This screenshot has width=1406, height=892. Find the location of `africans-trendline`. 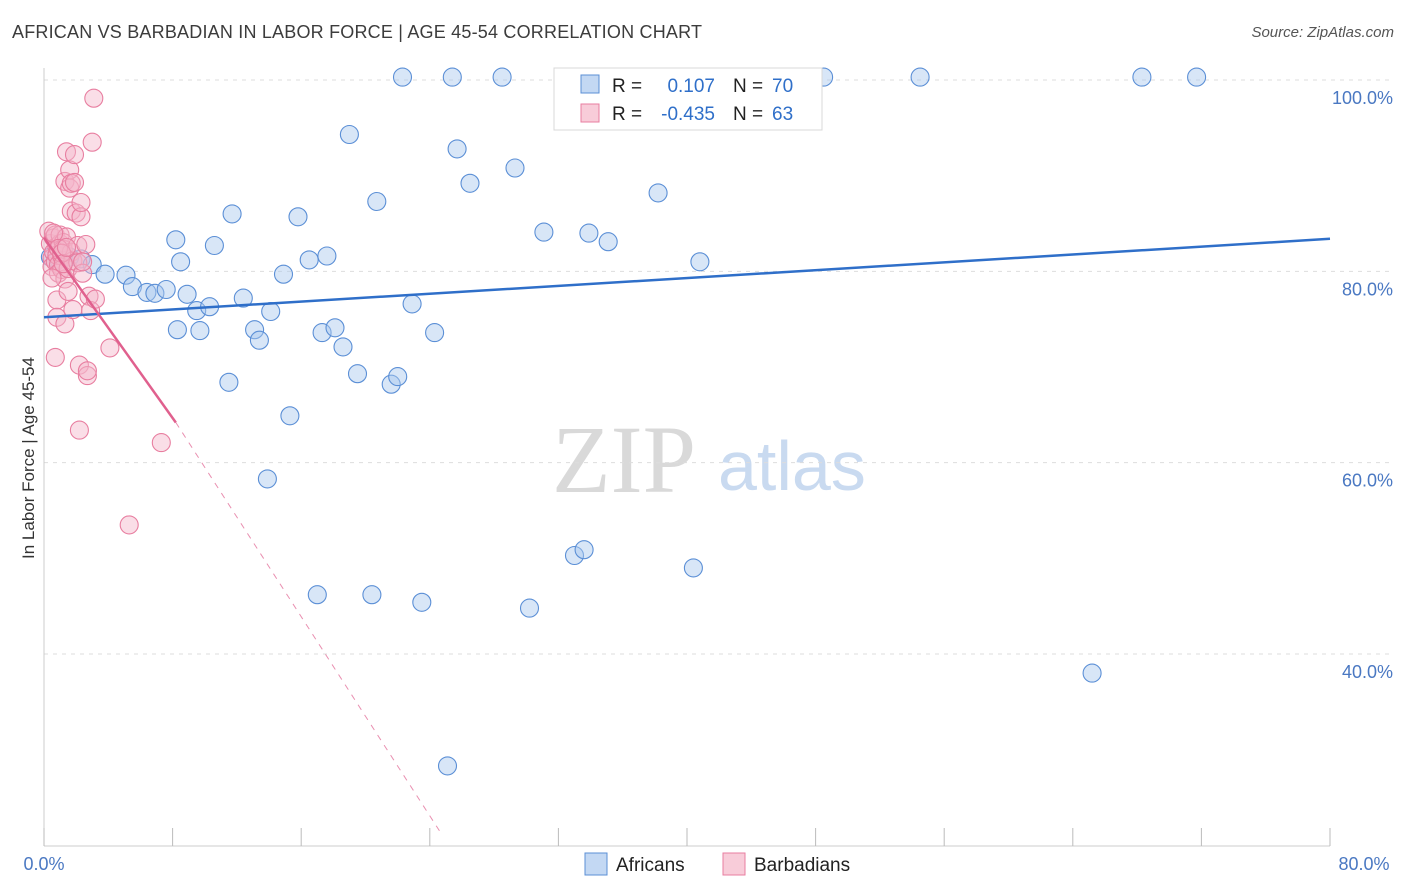

africans-trendline is located at coordinates (687, 278).